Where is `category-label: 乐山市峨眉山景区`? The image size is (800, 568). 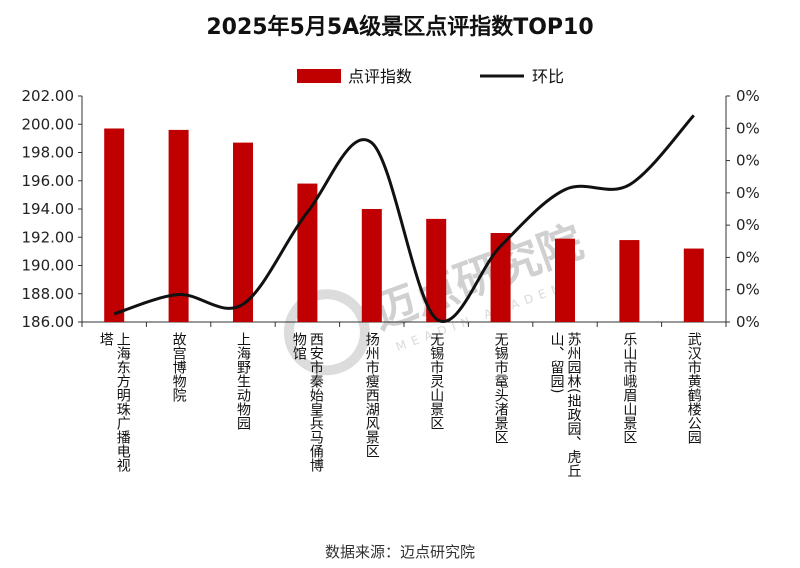
category-label: 乐山市峨眉山景区 is located at coordinates (629, 388).